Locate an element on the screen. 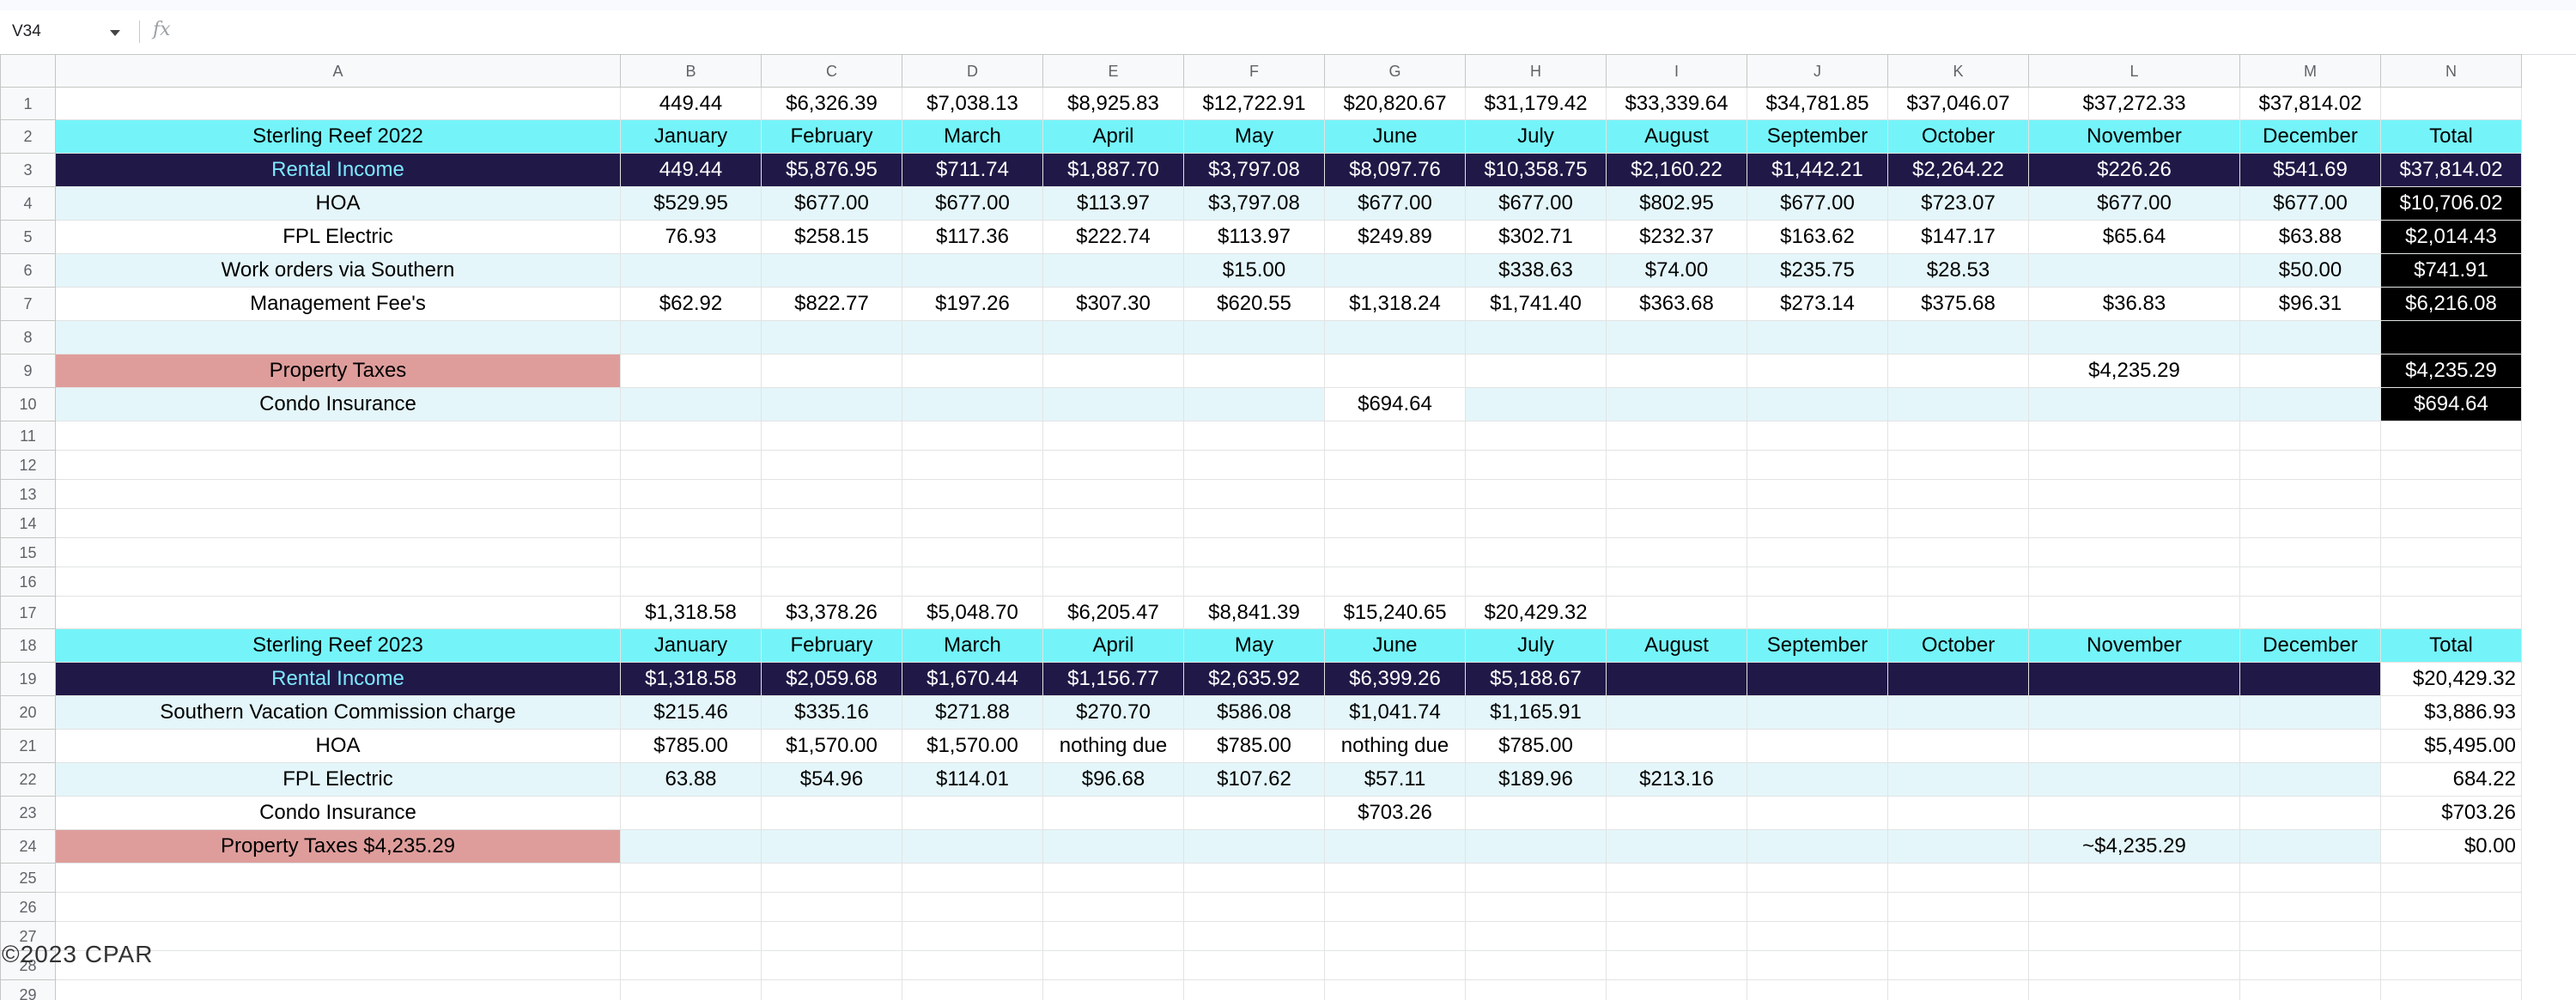 The height and width of the screenshot is (1000, 2576). cell-k24 is located at coordinates (1958, 846).